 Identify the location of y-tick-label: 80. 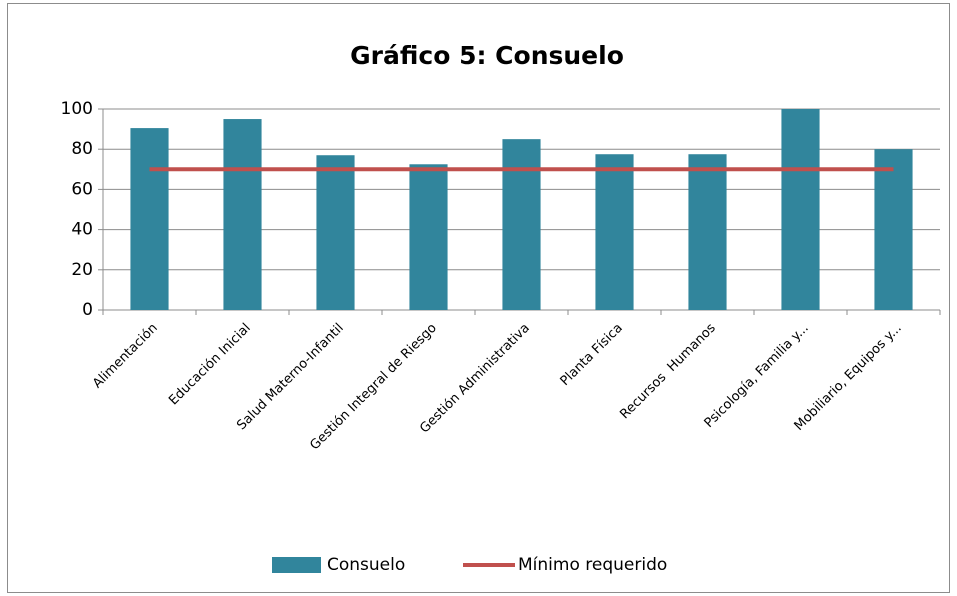
(82, 149).